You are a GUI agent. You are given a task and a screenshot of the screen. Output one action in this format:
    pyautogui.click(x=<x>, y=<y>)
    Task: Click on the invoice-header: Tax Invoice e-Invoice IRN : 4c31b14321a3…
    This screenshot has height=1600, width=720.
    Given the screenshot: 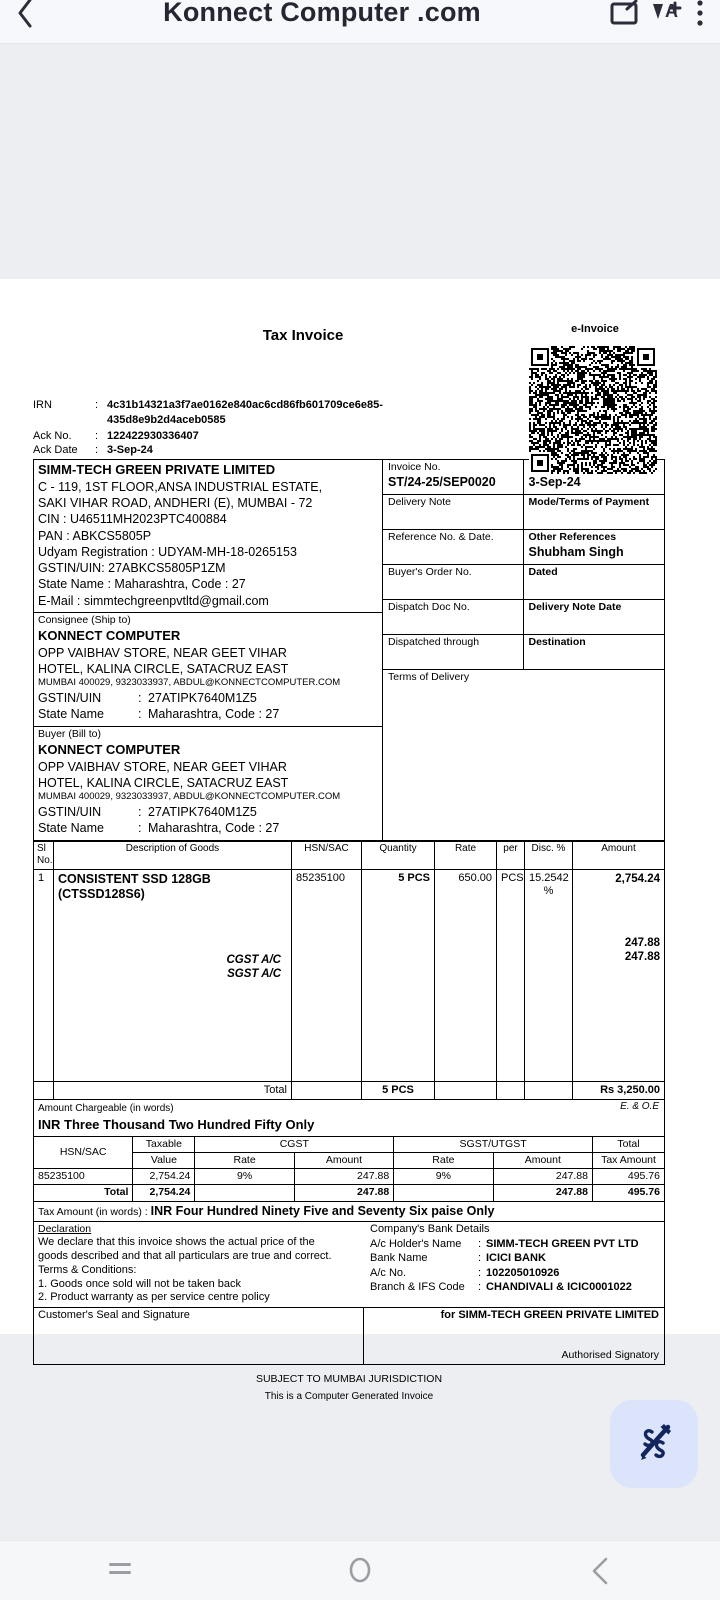 What is the action you would take?
    pyautogui.click(x=349, y=386)
    